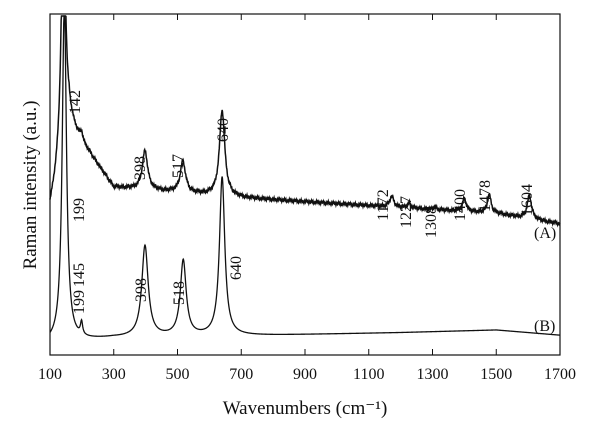 The image size is (600, 438). Describe the element at coordinates (50, 374) in the screenshot. I see `x-tick-label: 100` at that location.